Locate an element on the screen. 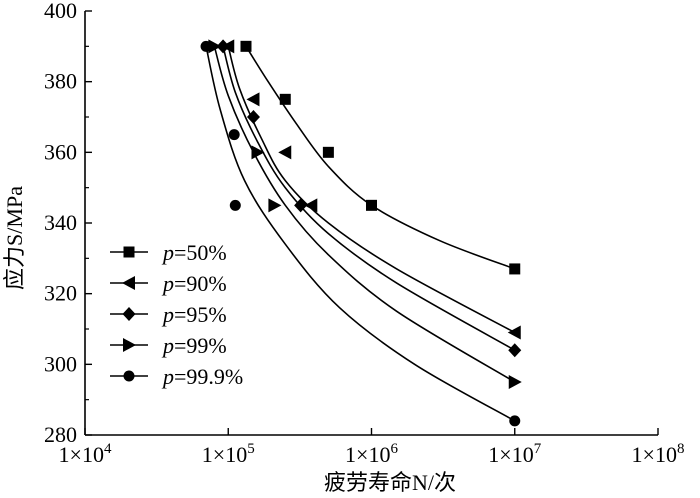 The width and height of the screenshot is (700, 498). x-tick-label: 1×10⁵ is located at coordinates (228, 454).